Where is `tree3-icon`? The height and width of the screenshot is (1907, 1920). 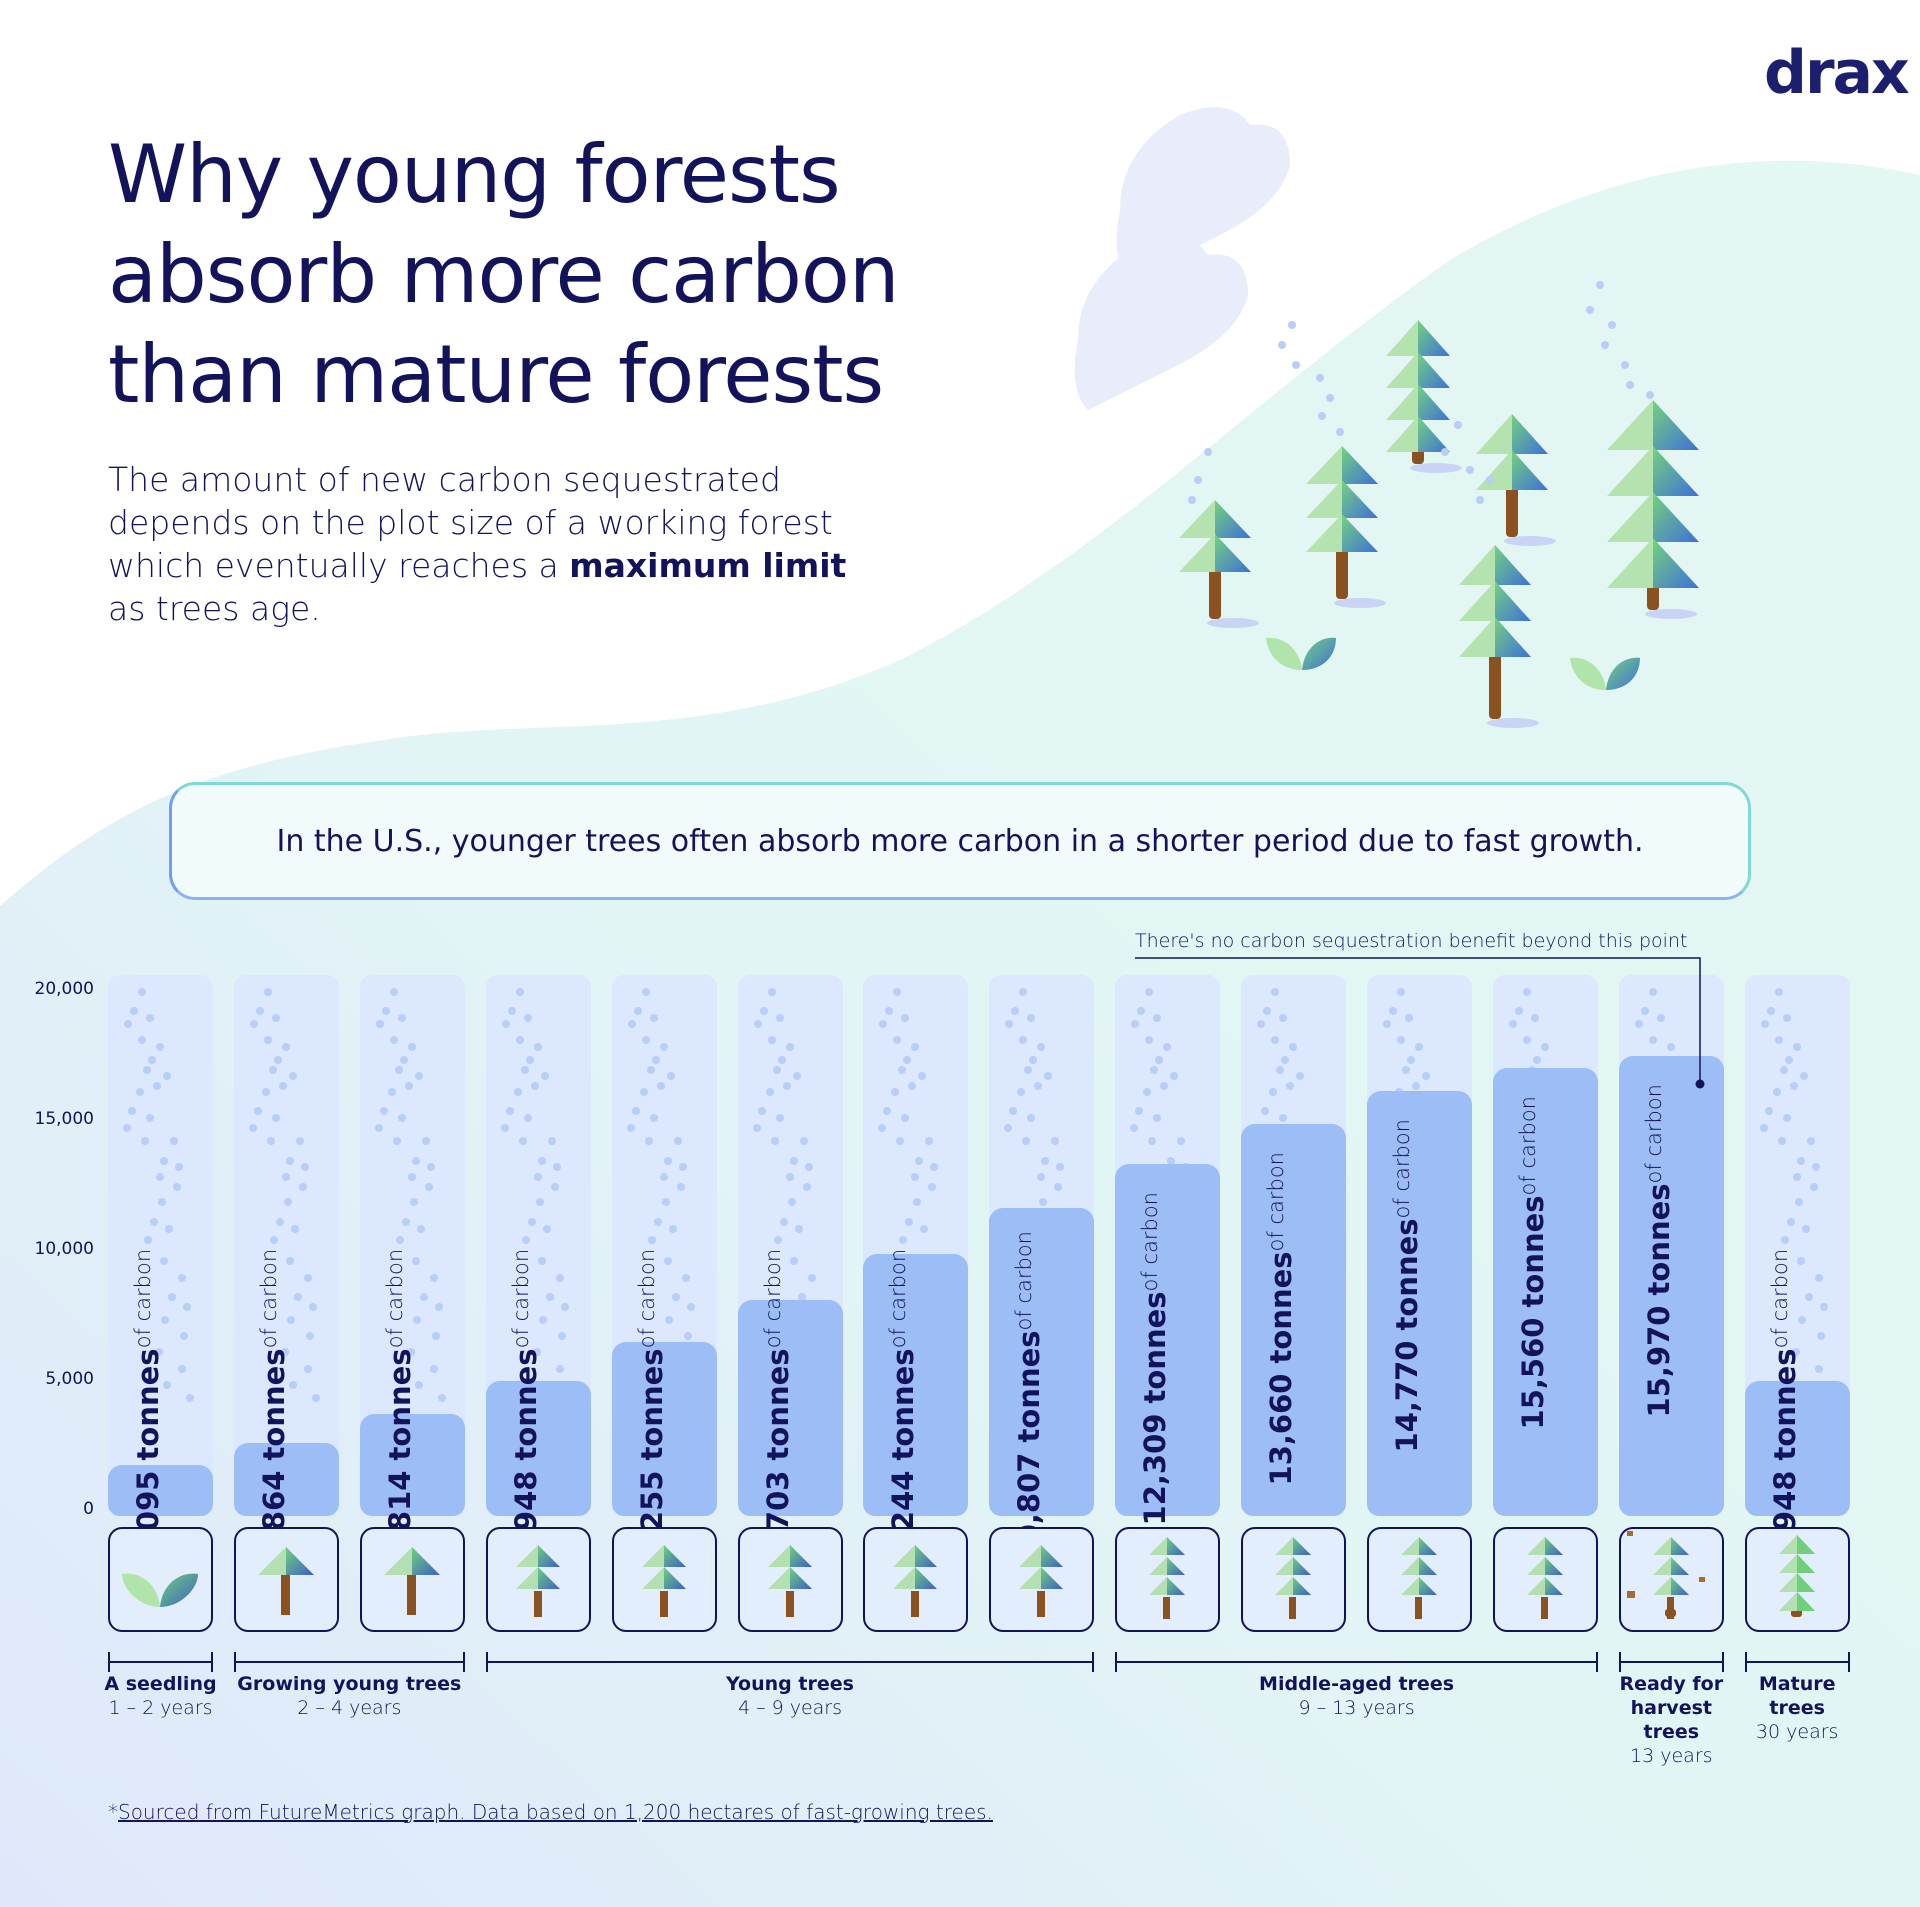
tree3-icon is located at coordinates (1419, 1578).